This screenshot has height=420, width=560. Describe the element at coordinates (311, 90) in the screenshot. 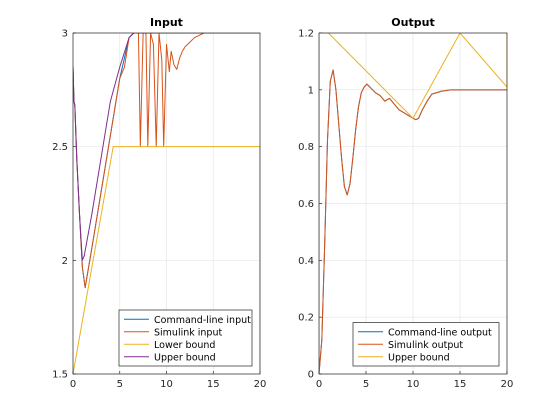

I see `y-tick-label: 1` at that location.